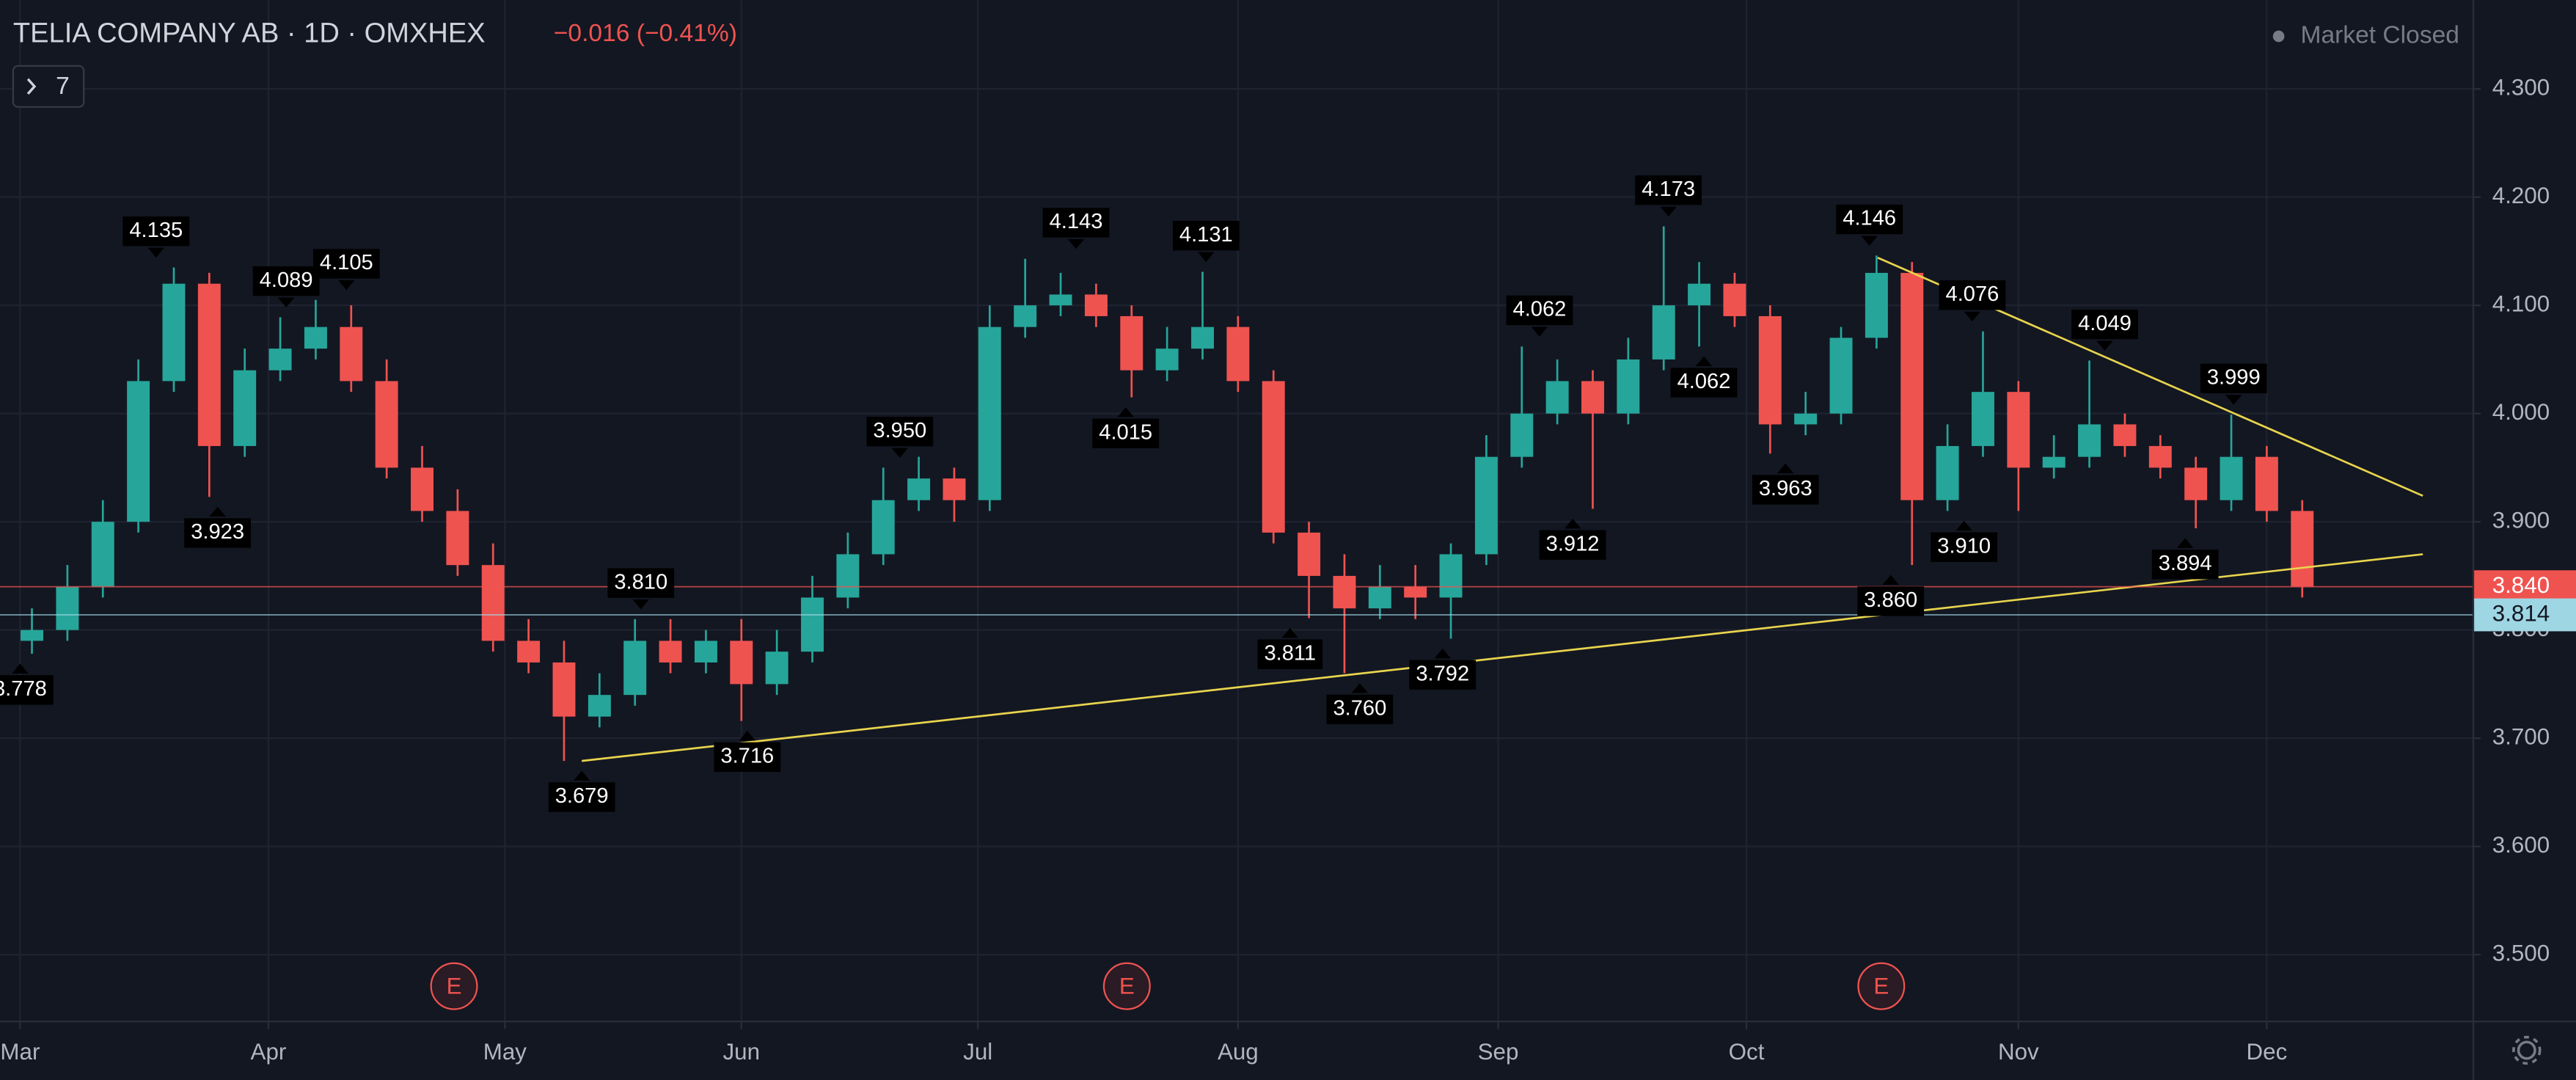 The width and height of the screenshot is (2576, 1080). Describe the element at coordinates (582, 796) in the screenshot. I see `pivot-label: 3.679` at that location.